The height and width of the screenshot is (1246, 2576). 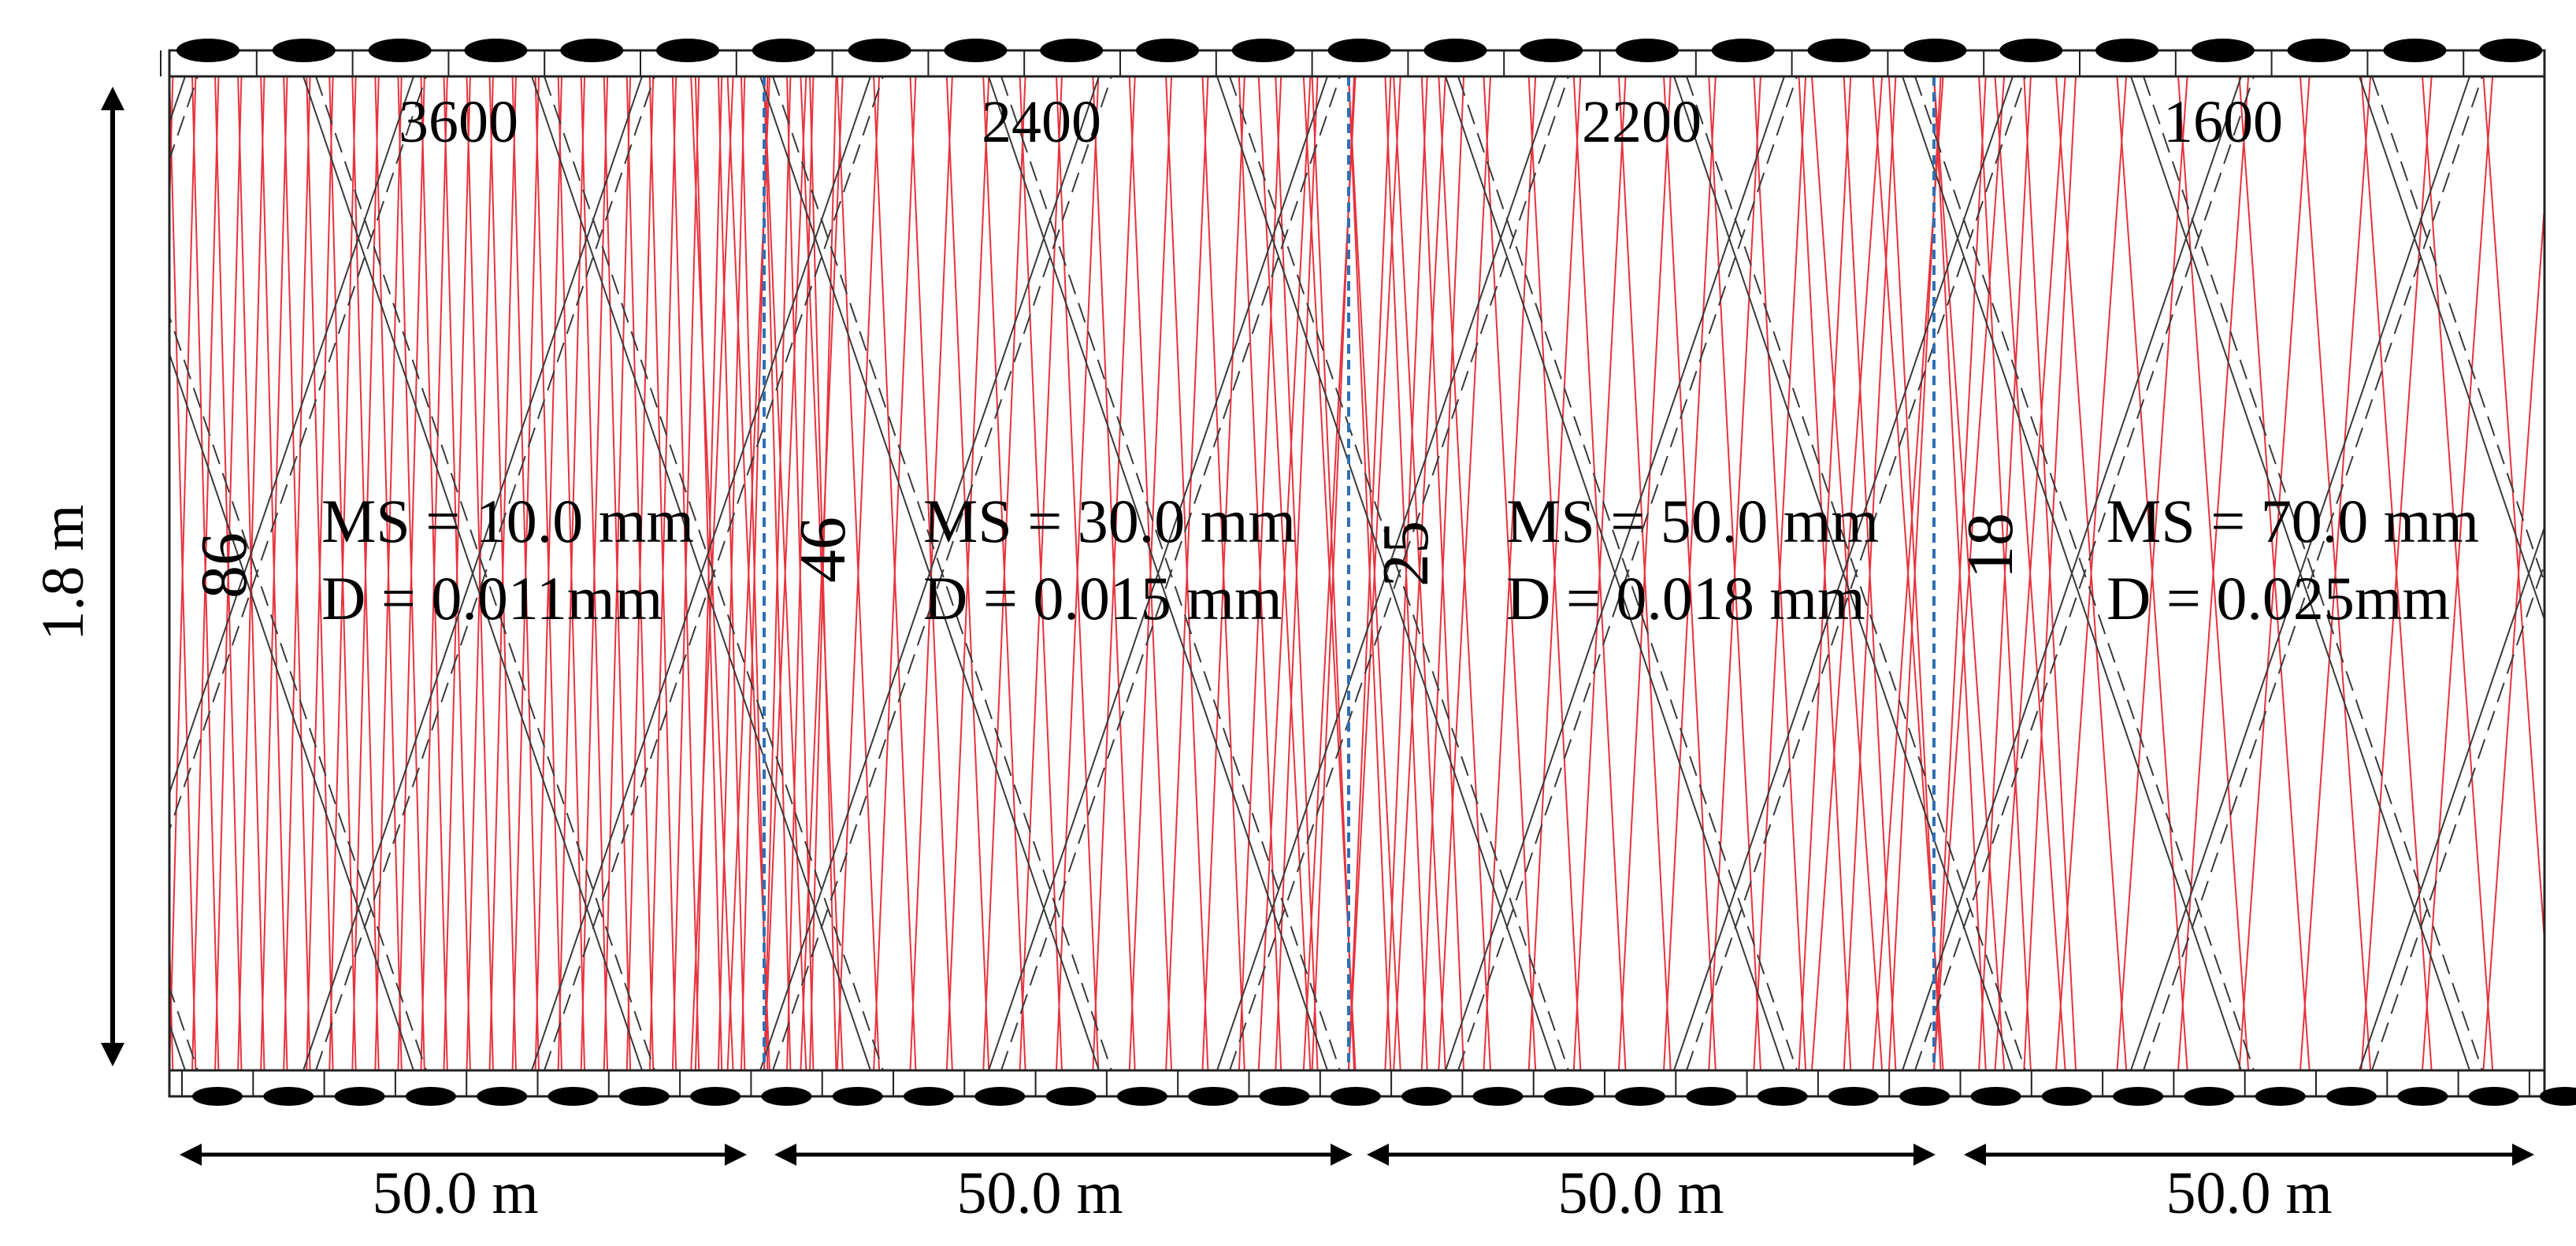 I want to click on panel-3-mesh-size: MS = 50.0 mm, so click(x=1692, y=521).